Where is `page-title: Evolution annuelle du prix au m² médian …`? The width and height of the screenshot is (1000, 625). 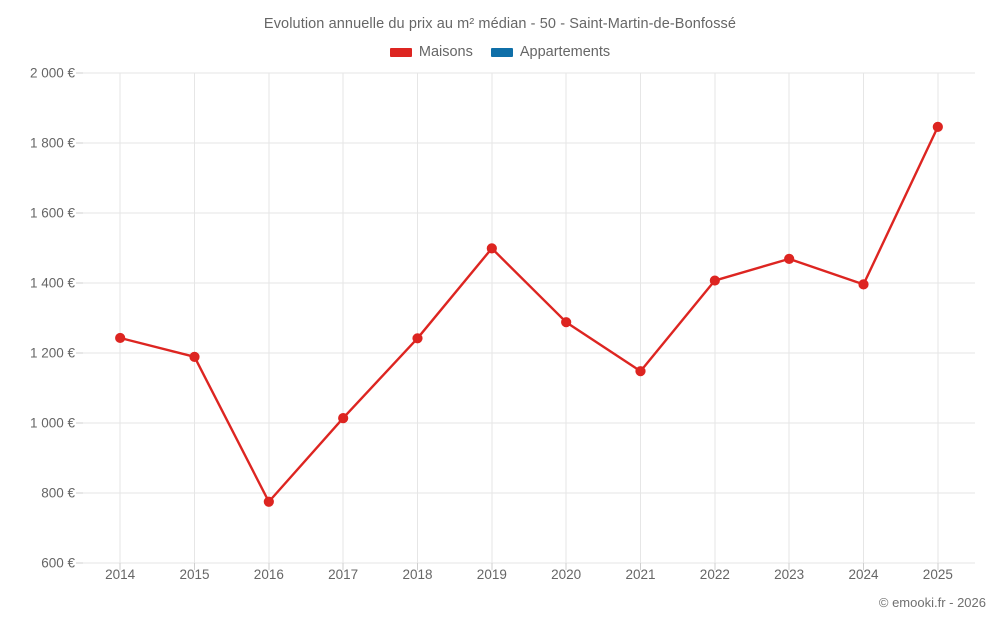
page-title: Evolution annuelle du prix au m² médian … is located at coordinates (500, 24).